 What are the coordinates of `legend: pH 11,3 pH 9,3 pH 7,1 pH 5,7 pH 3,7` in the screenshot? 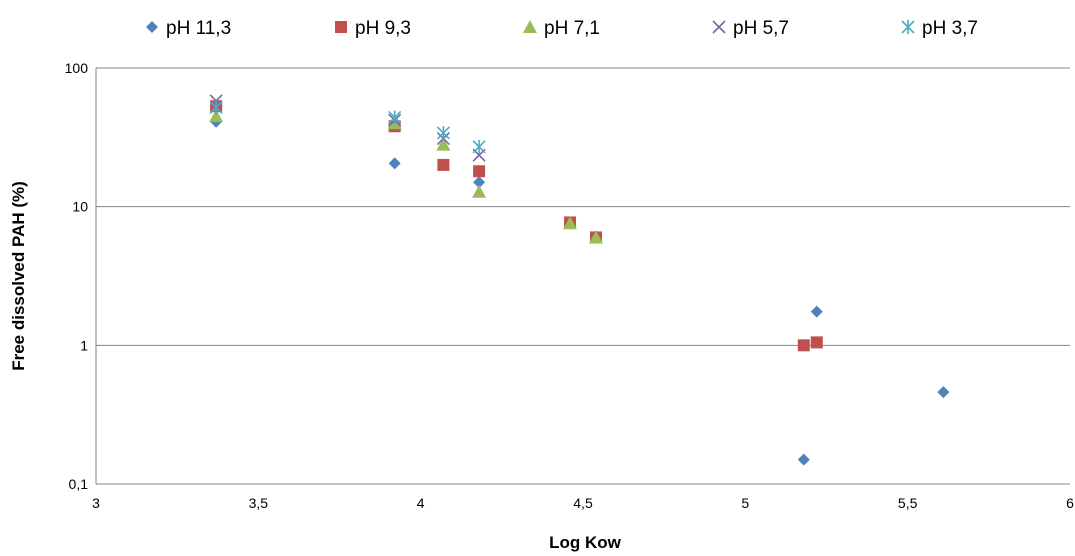 It's located at (562, 28).